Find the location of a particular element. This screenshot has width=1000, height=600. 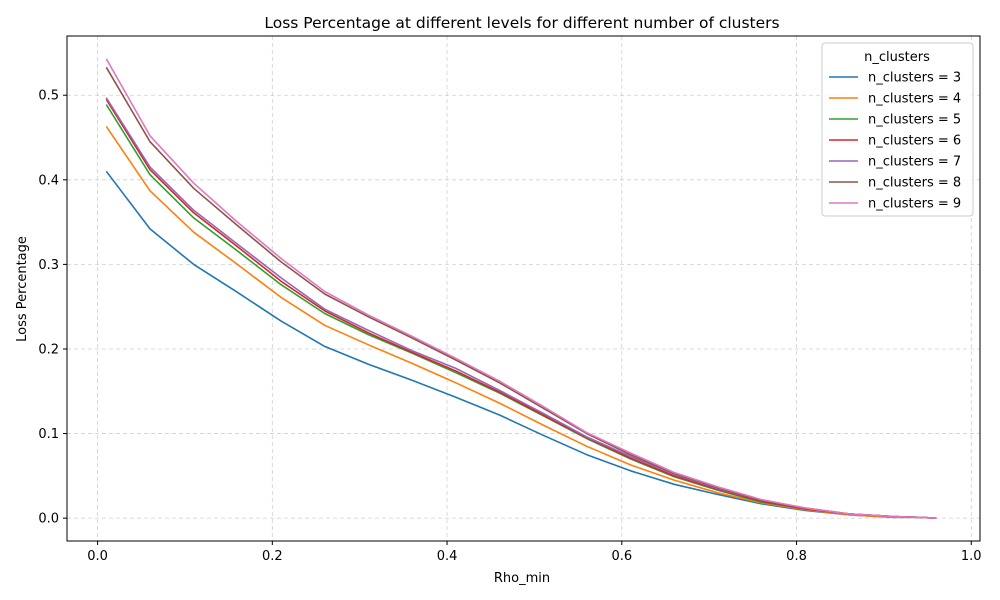

x-axis-title: Rho_min is located at coordinates (522, 578).